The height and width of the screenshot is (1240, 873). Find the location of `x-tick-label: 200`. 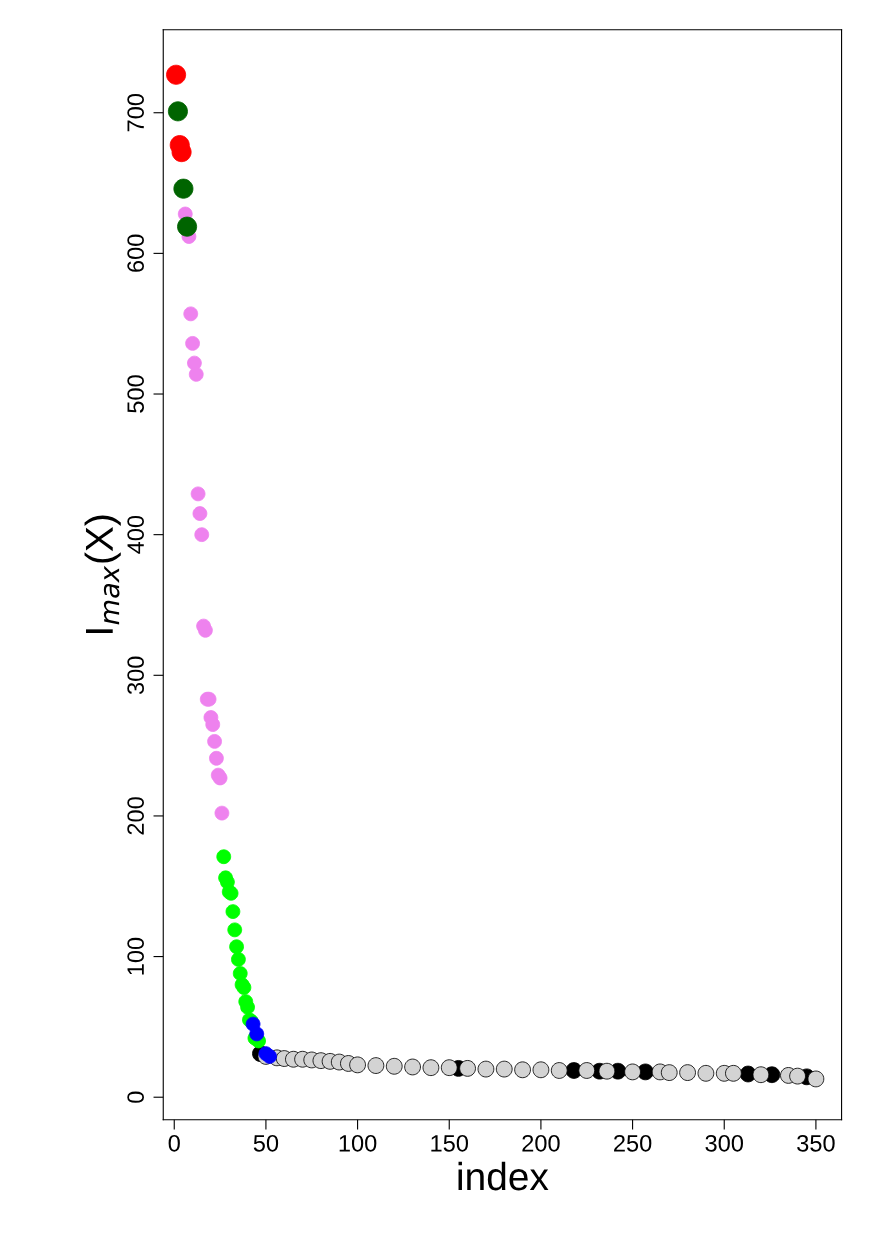

x-tick-label: 200 is located at coordinates (541, 1143).